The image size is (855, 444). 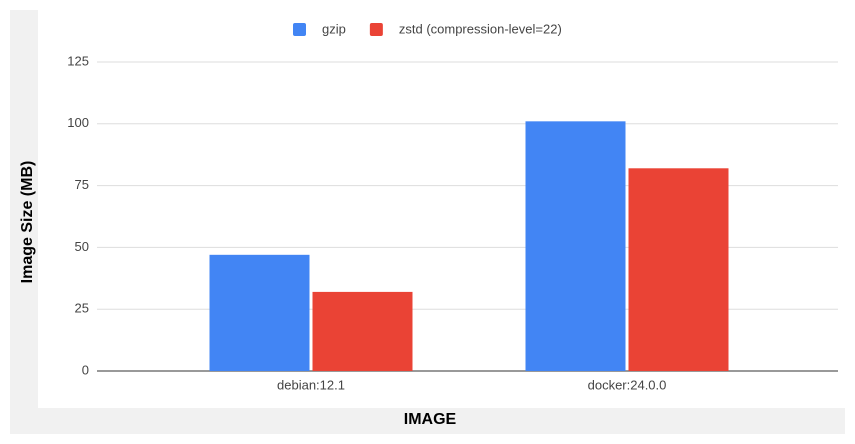 What do you see at coordinates (430, 419) in the screenshot?
I see `x-axis-title: IMAGE` at bounding box center [430, 419].